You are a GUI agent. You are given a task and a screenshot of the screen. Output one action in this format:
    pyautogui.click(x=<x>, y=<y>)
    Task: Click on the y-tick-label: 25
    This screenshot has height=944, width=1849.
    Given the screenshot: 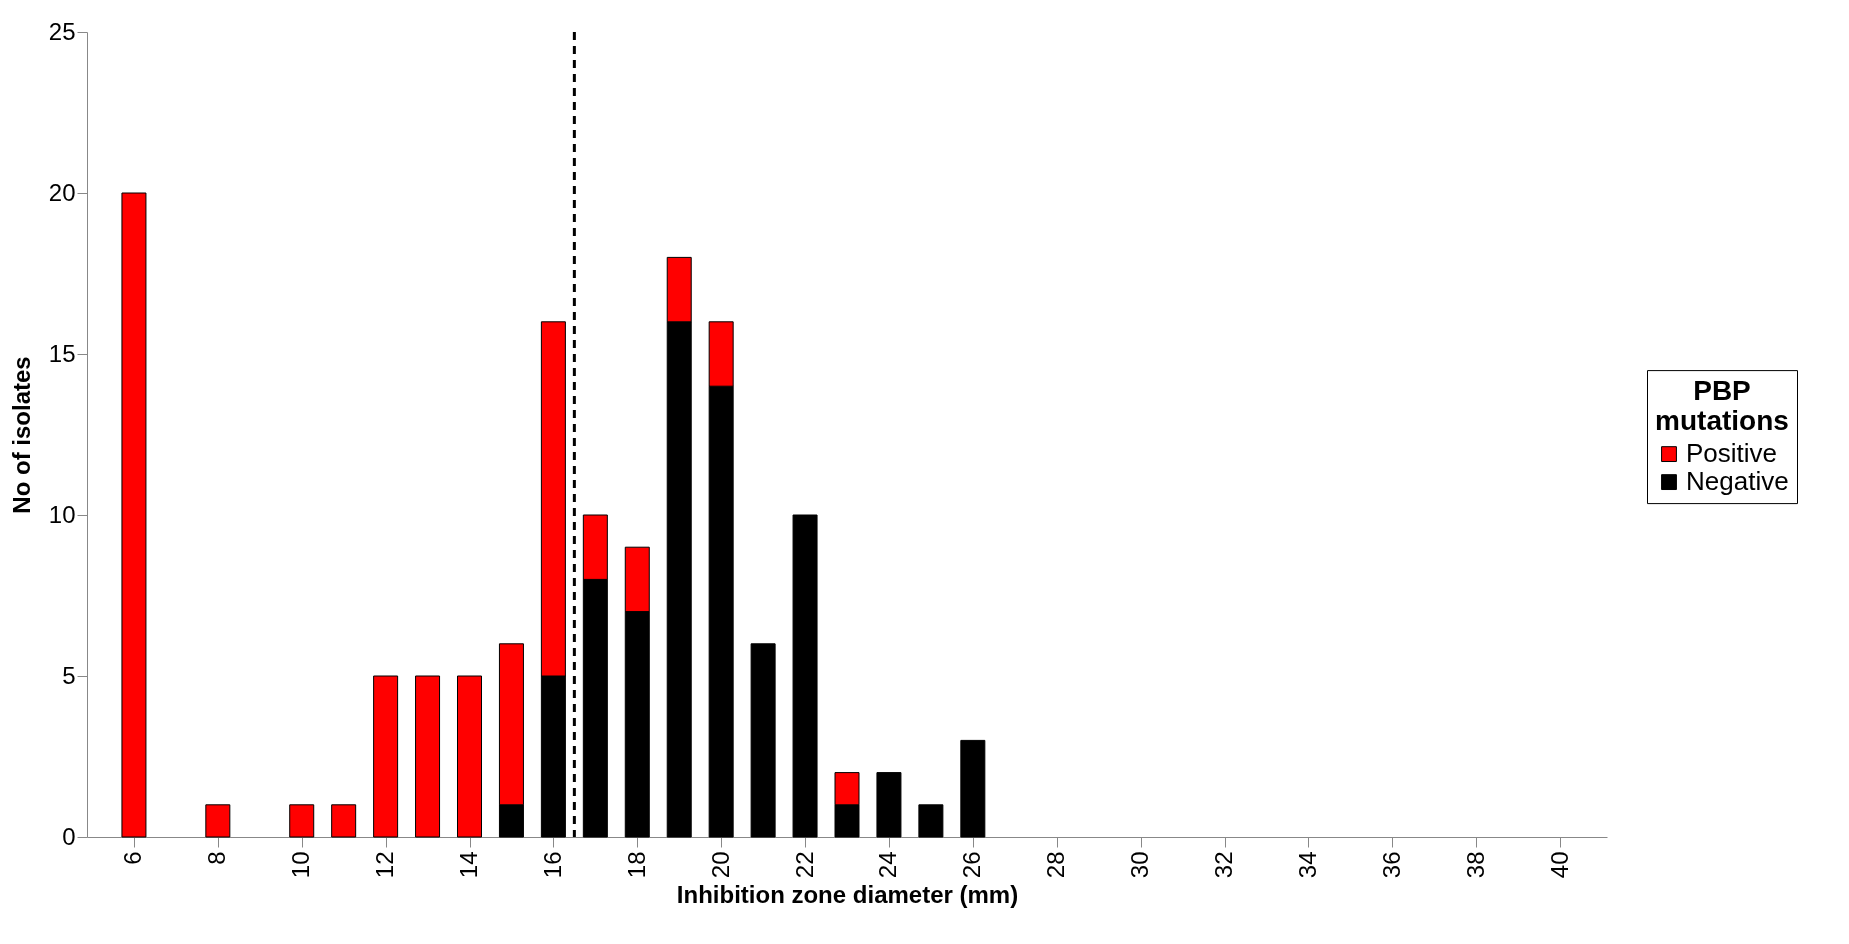 What is the action you would take?
    pyautogui.click(x=62, y=31)
    